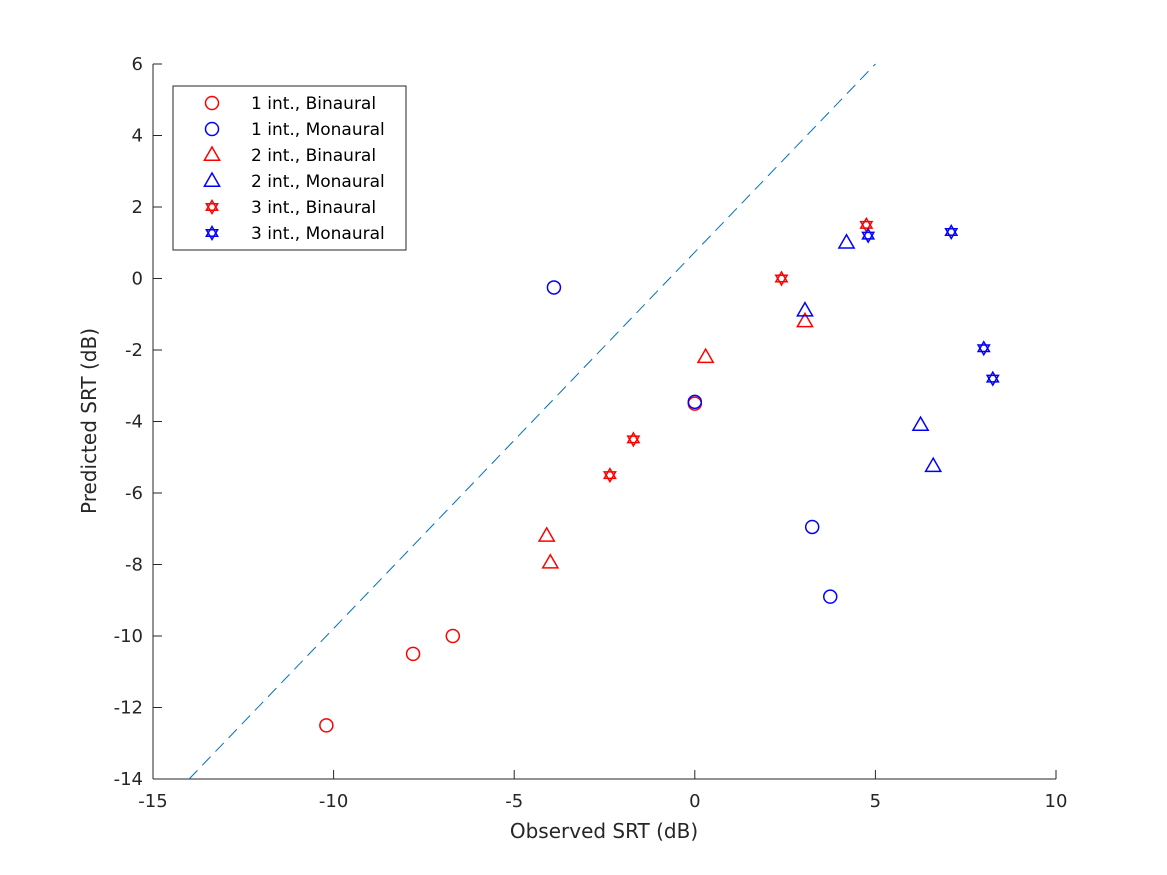 The width and height of the screenshot is (1167, 875). Describe the element at coordinates (313, 208) in the screenshot. I see `legend-label: 3 int., Binaural` at that location.